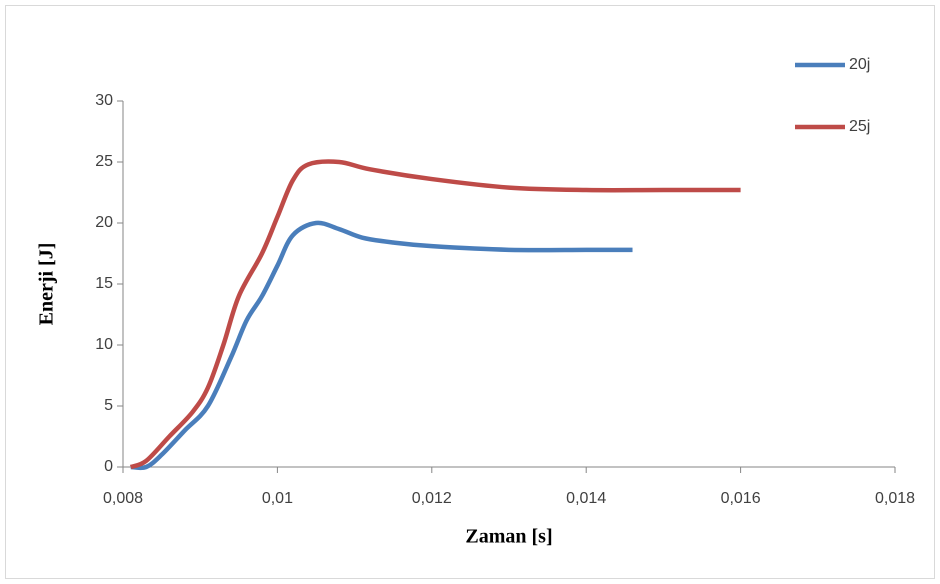  I want to click on y-tick-label: 5, so click(108, 405).